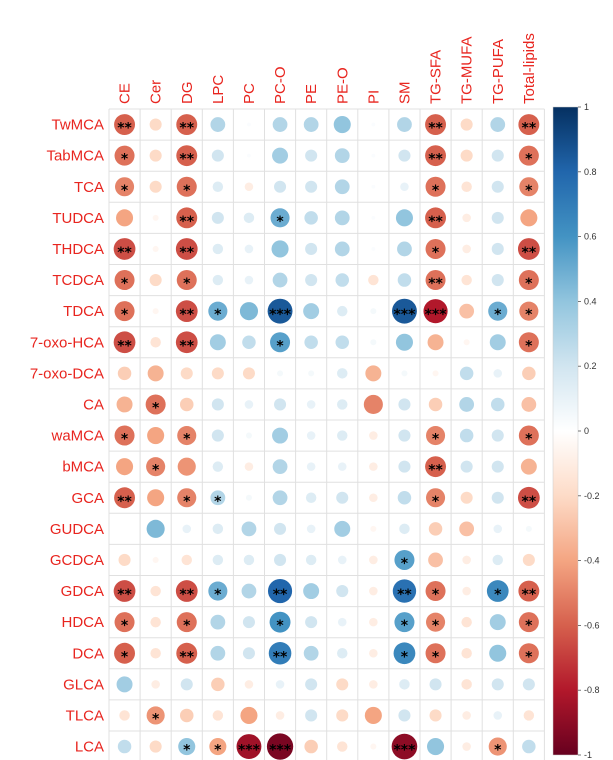 The height and width of the screenshot is (760, 613). Describe the element at coordinates (125, 284) in the screenshot. I see `significance-TCDCA-CE: *` at that location.